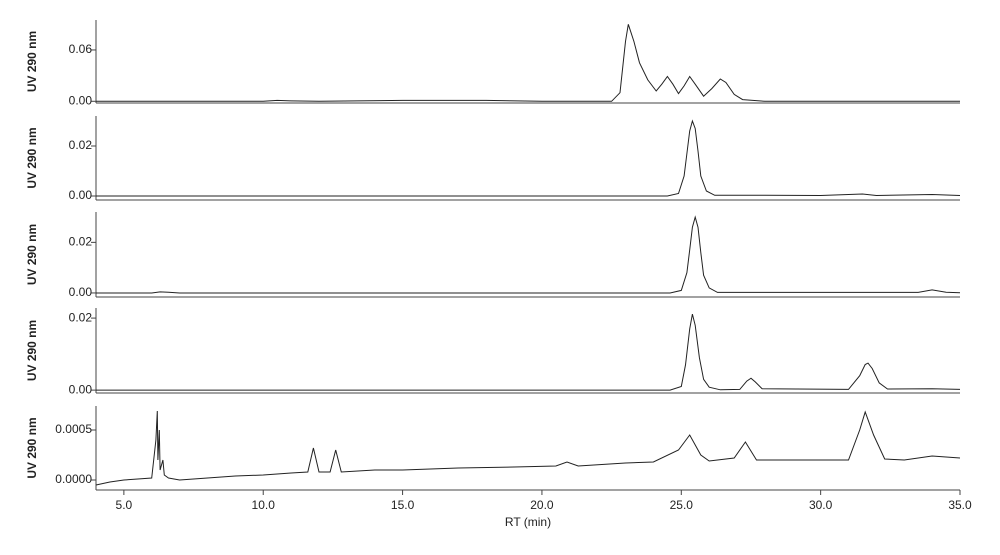 This screenshot has width=1000, height=555. I want to click on x-tick-label: 20.0, so click(542, 505).